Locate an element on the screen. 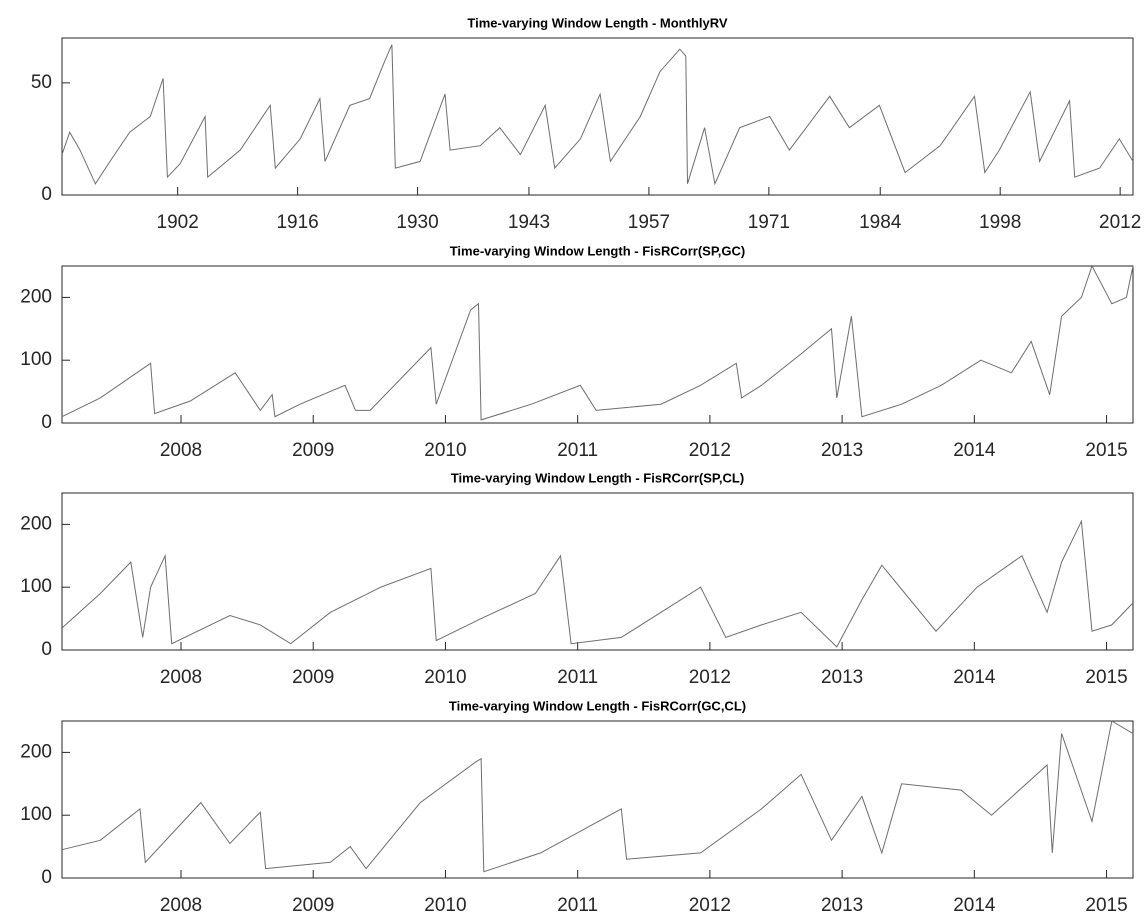  x-tick-label: 1916 is located at coordinates (297, 222).